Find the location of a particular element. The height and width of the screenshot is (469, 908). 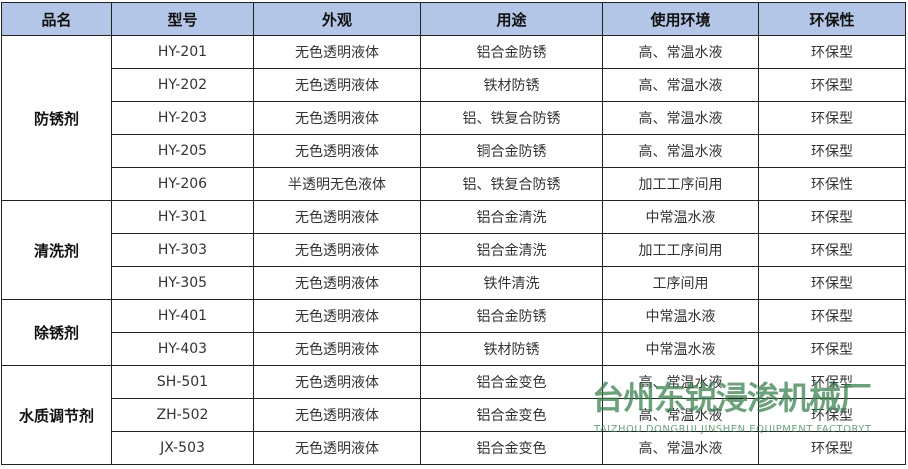

cell-usage: 铁件清洗 is located at coordinates (511, 283).